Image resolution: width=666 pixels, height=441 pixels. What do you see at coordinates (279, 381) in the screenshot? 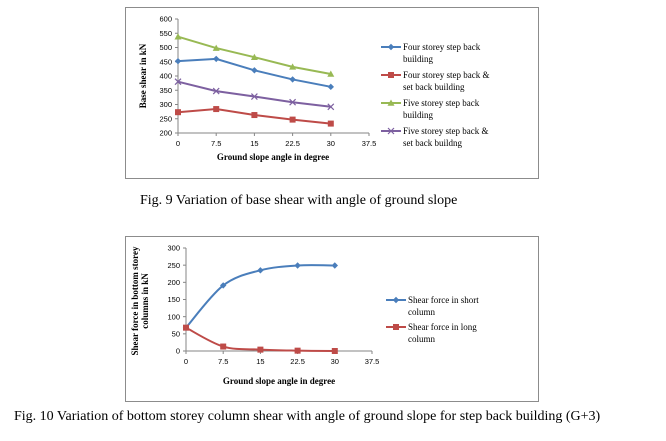
I see `chart2-x-axis-title: Ground slope angle in degree` at bounding box center [279, 381].